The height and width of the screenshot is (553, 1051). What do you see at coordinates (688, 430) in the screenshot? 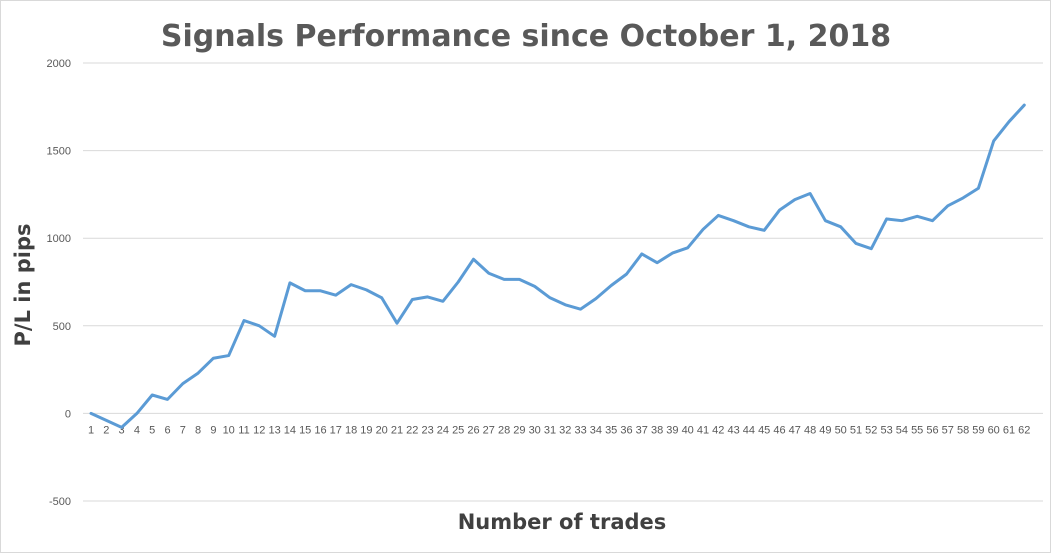
I see `x-tick-label: 40` at bounding box center [688, 430].